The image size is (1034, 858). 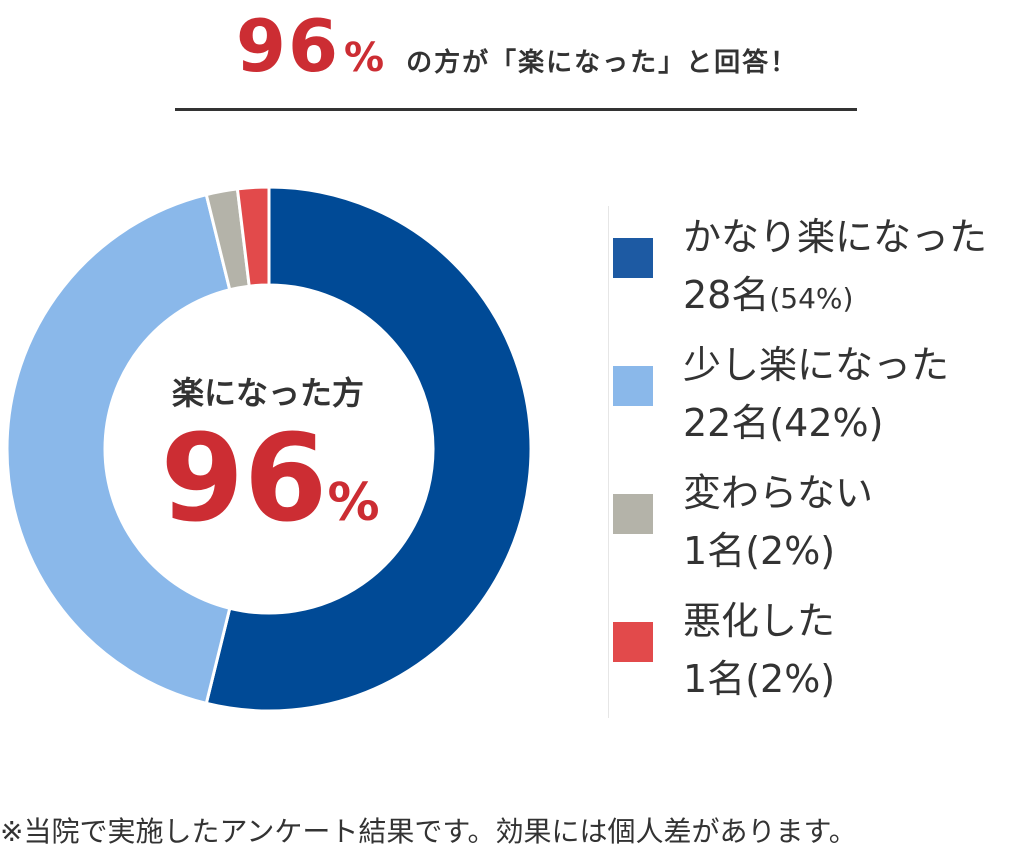 What do you see at coordinates (726, 295) in the screenshot?
I see `legend-count-0: 28名` at bounding box center [726, 295].